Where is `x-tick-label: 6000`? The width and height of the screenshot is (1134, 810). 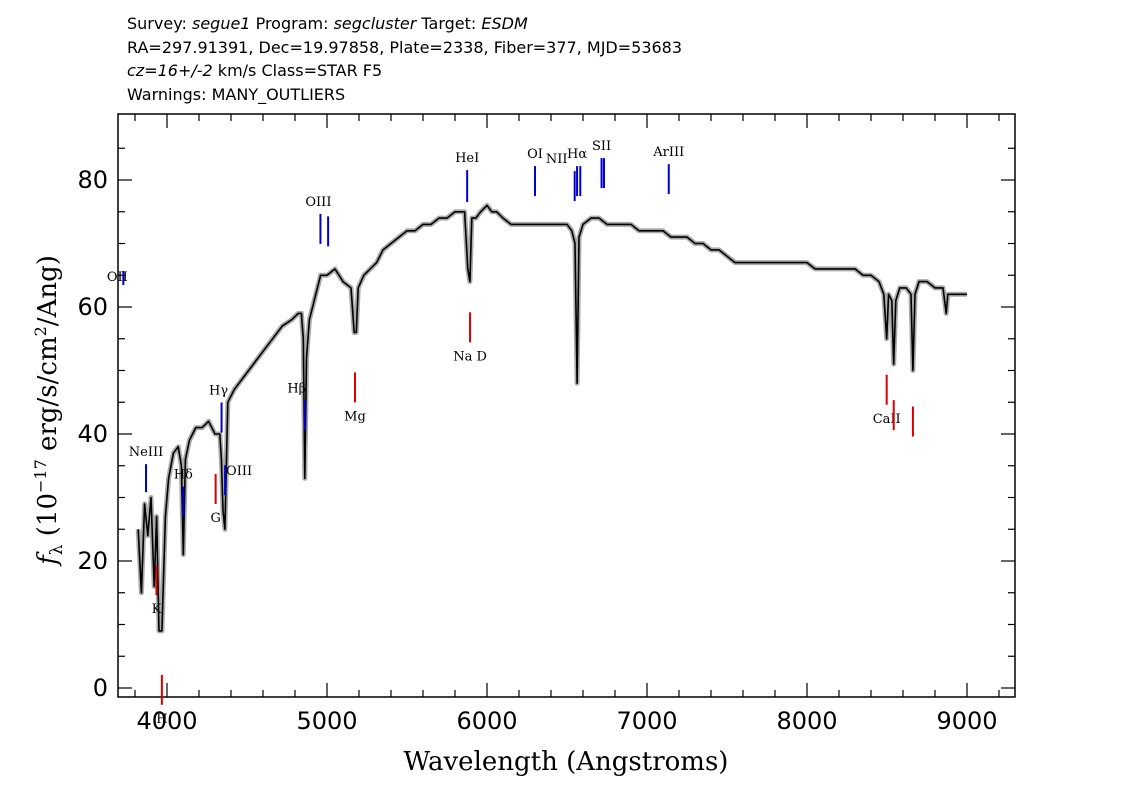
x-tick-label: 6000 is located at coordinates (486, 721).